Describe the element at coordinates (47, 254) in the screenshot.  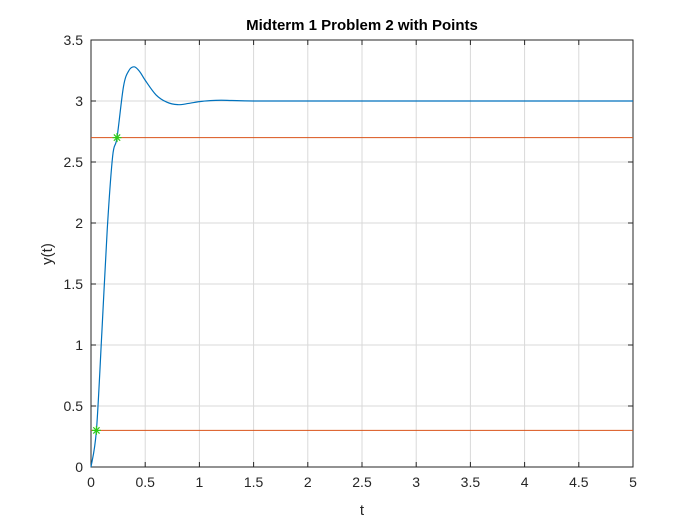
I see `y-axis-label: y(t)` at that location.